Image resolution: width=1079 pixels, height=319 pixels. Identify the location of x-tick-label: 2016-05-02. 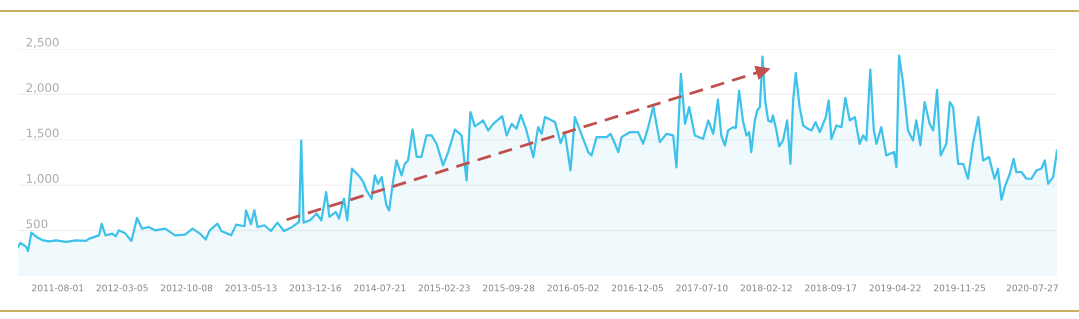
(573, 288).